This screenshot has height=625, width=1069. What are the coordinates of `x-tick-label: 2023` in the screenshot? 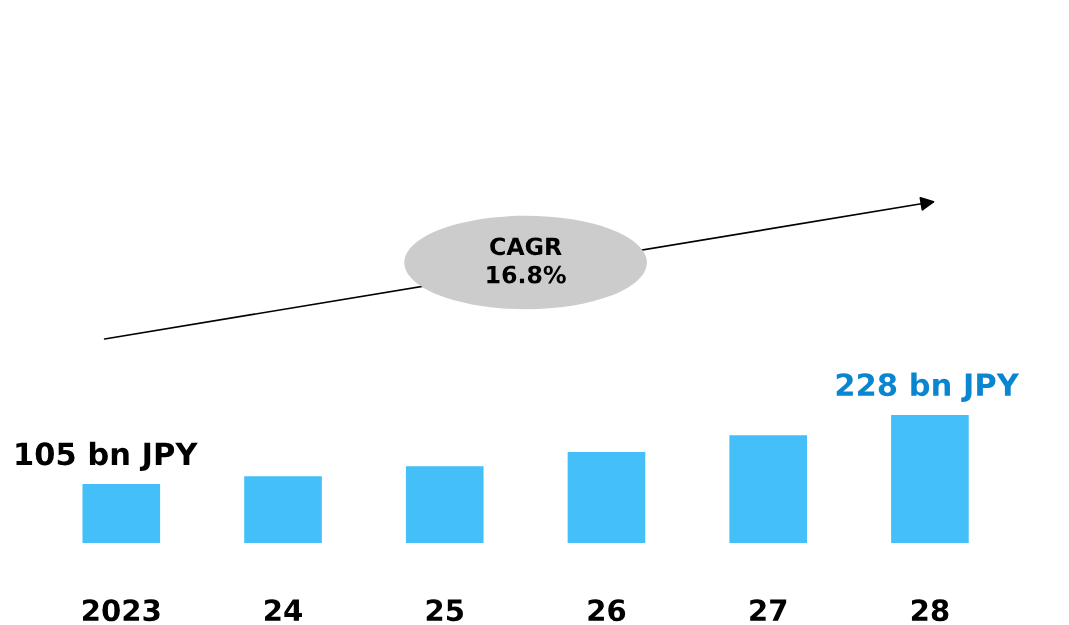 It's located at (121, 610).